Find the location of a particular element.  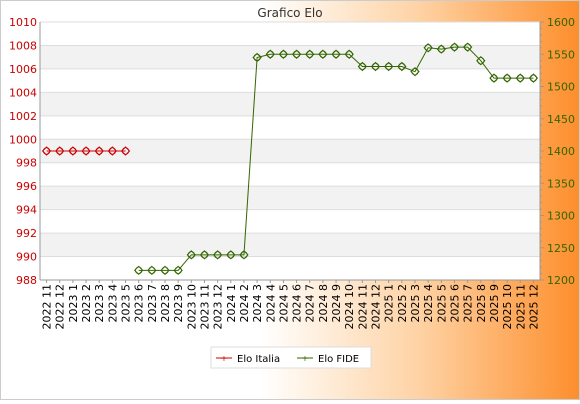

x-tick-label: 2024 6 is located at coordinates (297, 303).